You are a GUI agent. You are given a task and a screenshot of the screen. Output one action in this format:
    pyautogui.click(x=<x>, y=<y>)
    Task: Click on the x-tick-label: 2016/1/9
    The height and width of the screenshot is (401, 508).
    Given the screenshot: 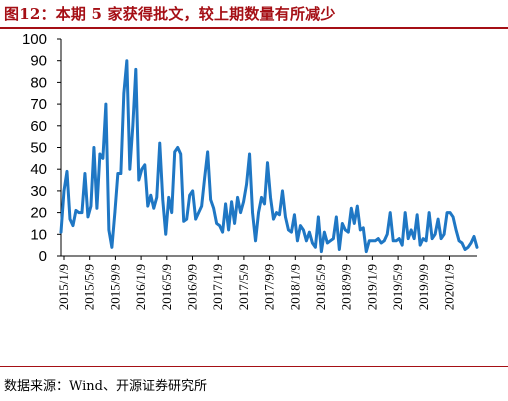 What is the action you would take?
    pyautogui.click(x=140, y=287)
    